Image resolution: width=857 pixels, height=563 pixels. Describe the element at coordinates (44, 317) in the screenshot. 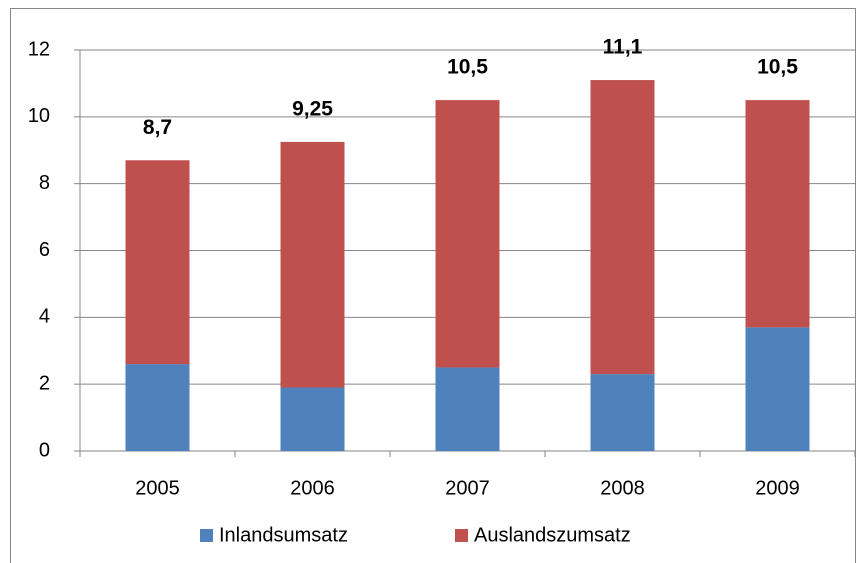

I see `y-tick-label: 4` at that location.